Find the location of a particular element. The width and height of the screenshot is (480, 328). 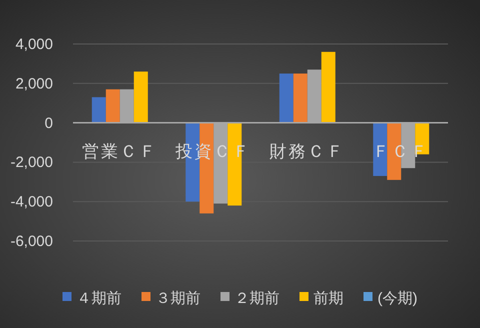

x-tick-label: 営業ＣＦ is located at coordinates (120, 151).